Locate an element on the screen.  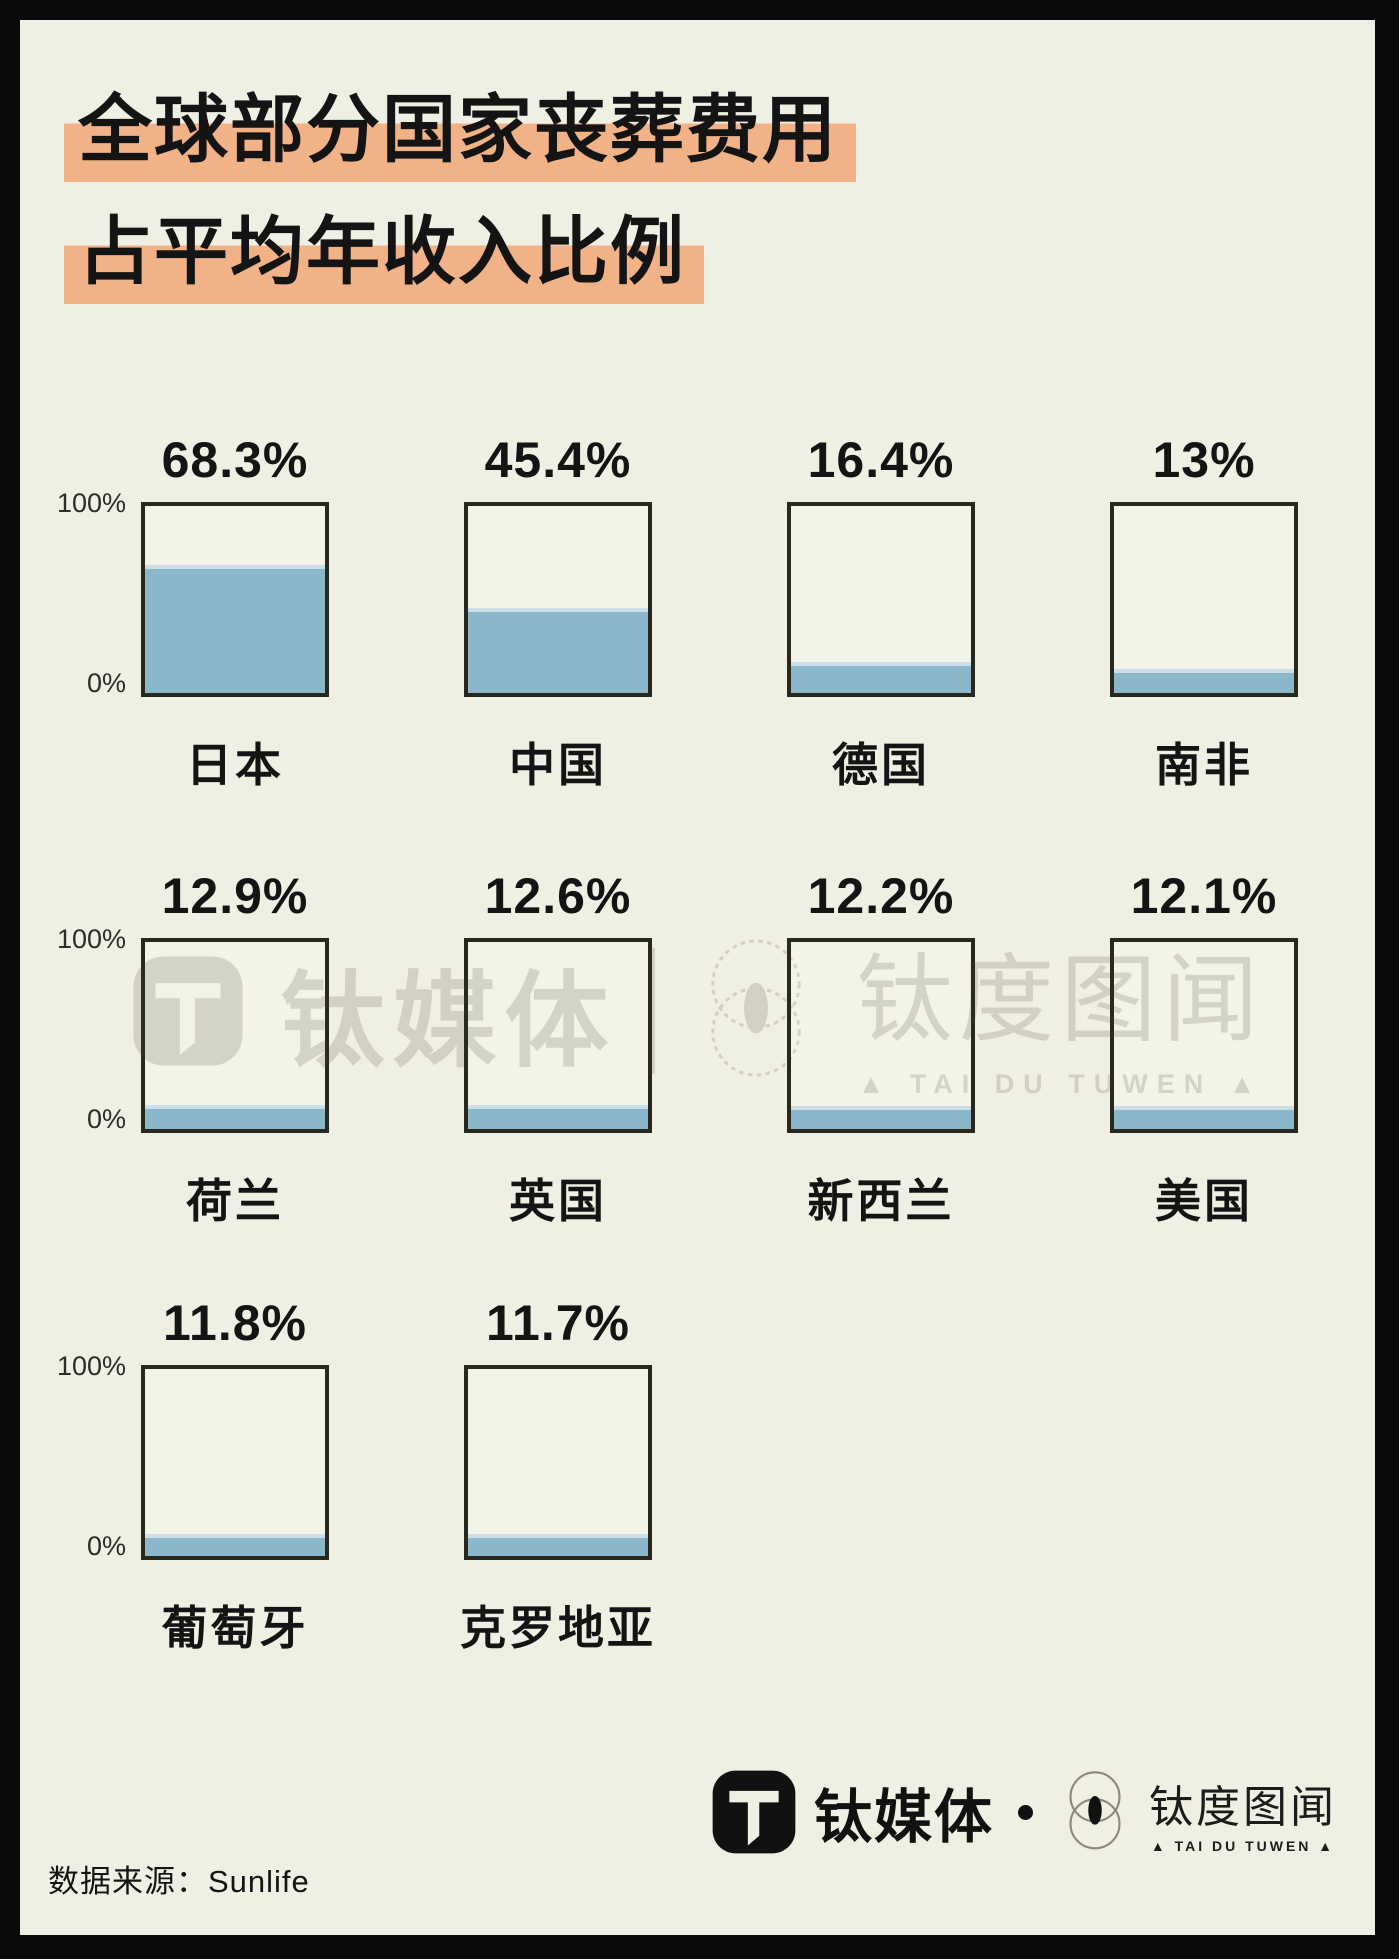
title-line-2-text: 占平均年收入比例 is located at coordinates (384, 252).